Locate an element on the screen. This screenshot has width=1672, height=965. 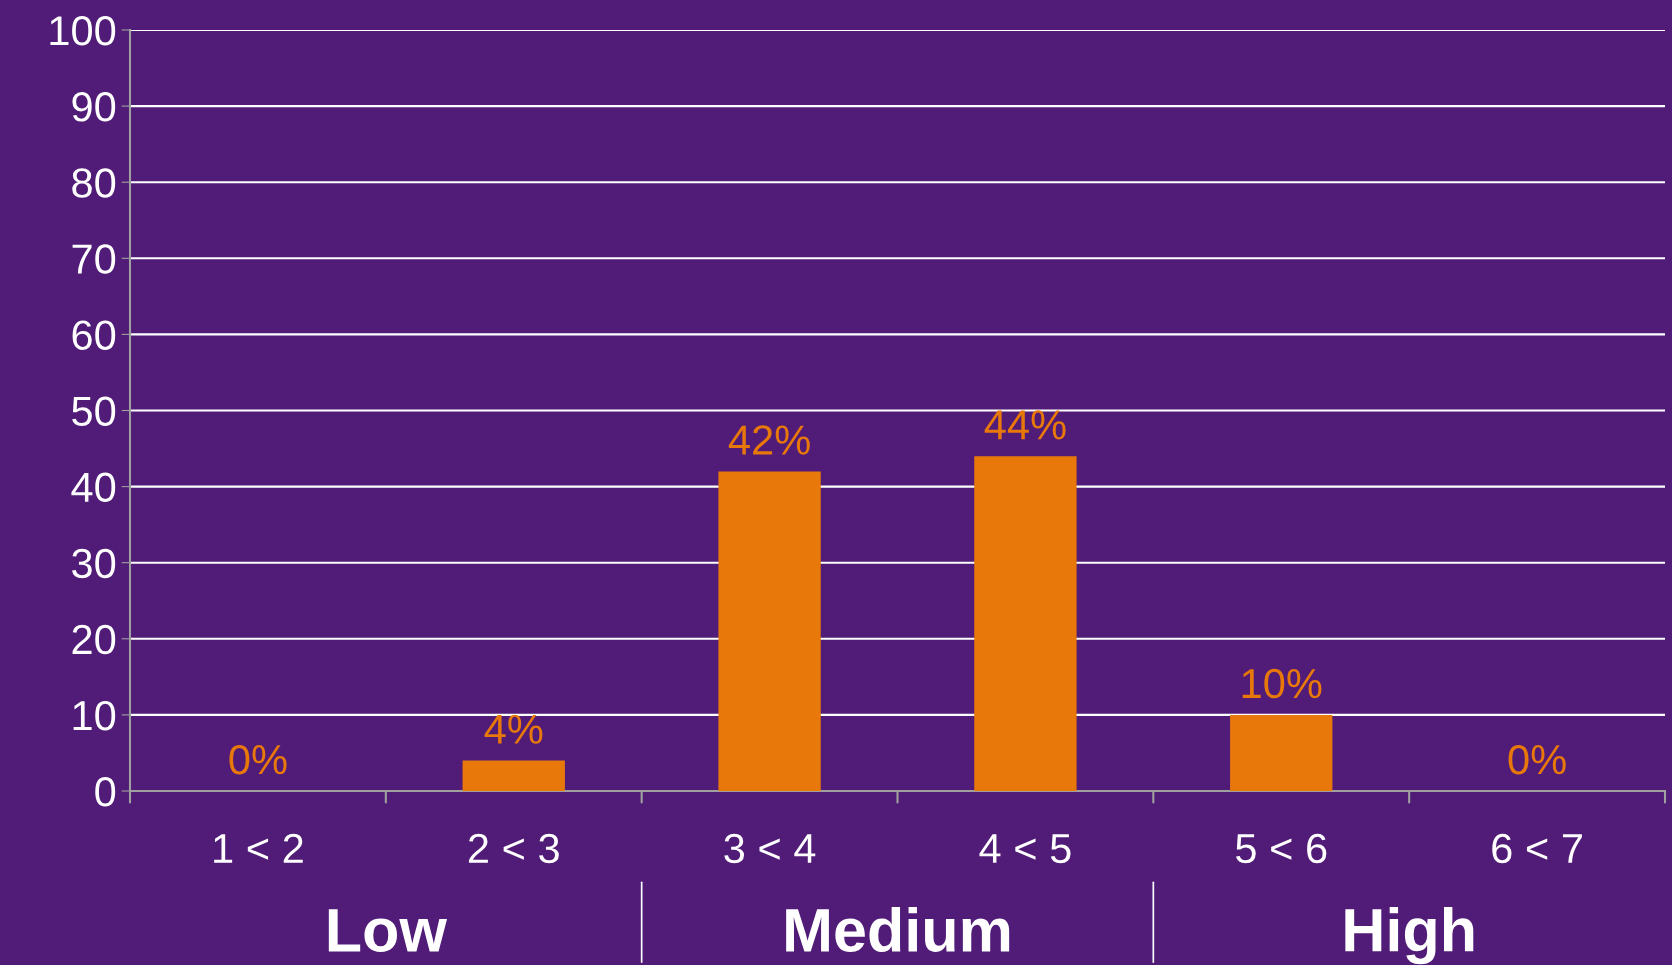
data-label: 42% is located at coordinates (769, 440).